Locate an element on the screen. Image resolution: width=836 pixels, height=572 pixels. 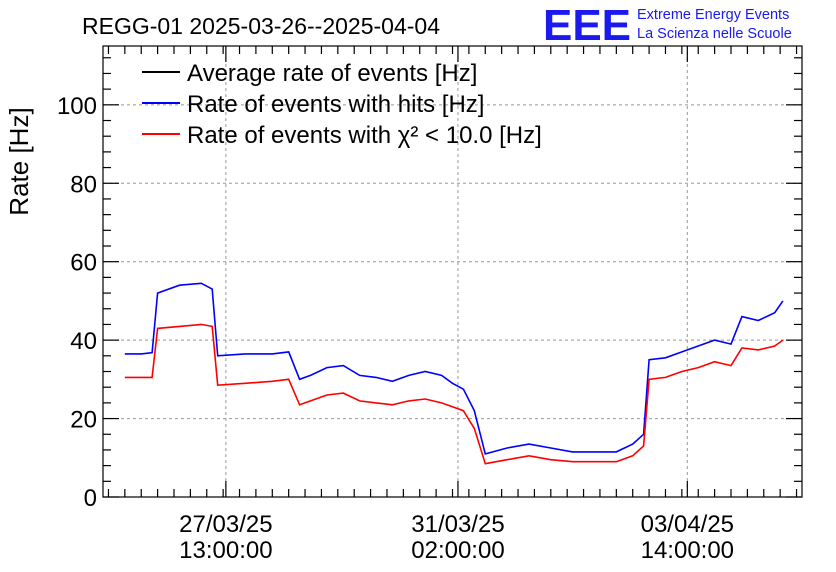
y-tick-label: 80 is located at coordinates (83, 184).